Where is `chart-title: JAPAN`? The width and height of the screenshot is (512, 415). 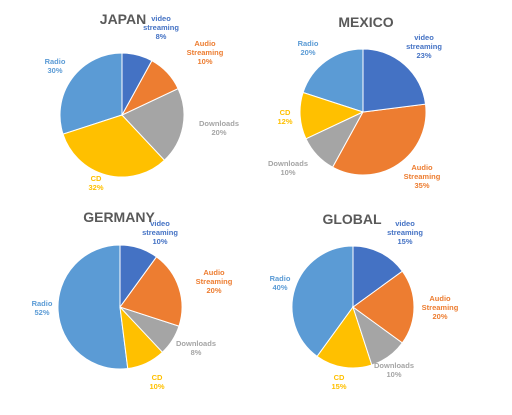 chart-title: JAPAN is located at coordinates (123, 19).